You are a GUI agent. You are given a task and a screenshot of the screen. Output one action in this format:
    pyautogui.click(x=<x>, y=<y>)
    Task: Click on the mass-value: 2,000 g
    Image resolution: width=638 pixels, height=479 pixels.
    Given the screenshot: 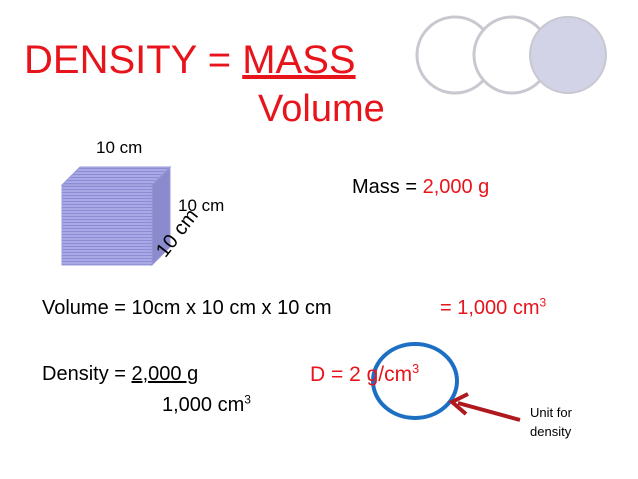 What is the action you would take?
    pyautogui.click(x=456, y=187)
    